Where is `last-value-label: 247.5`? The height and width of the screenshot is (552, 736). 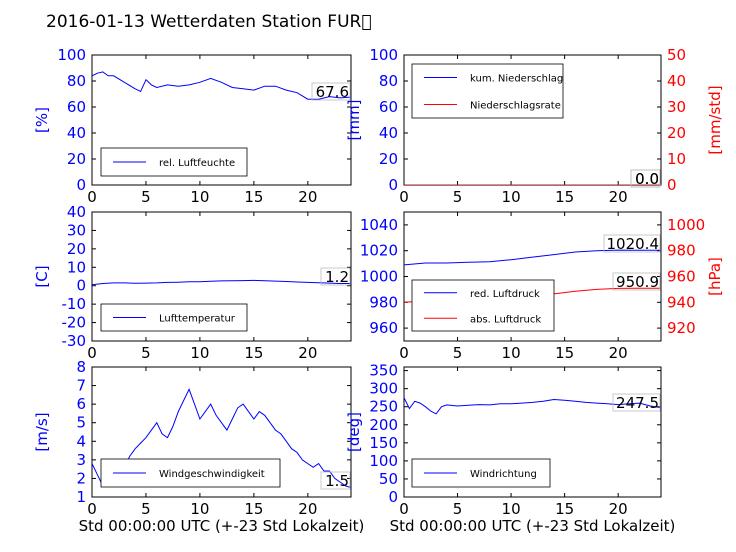 last-value-label: 247.5 is located at coordinates (637, 403).